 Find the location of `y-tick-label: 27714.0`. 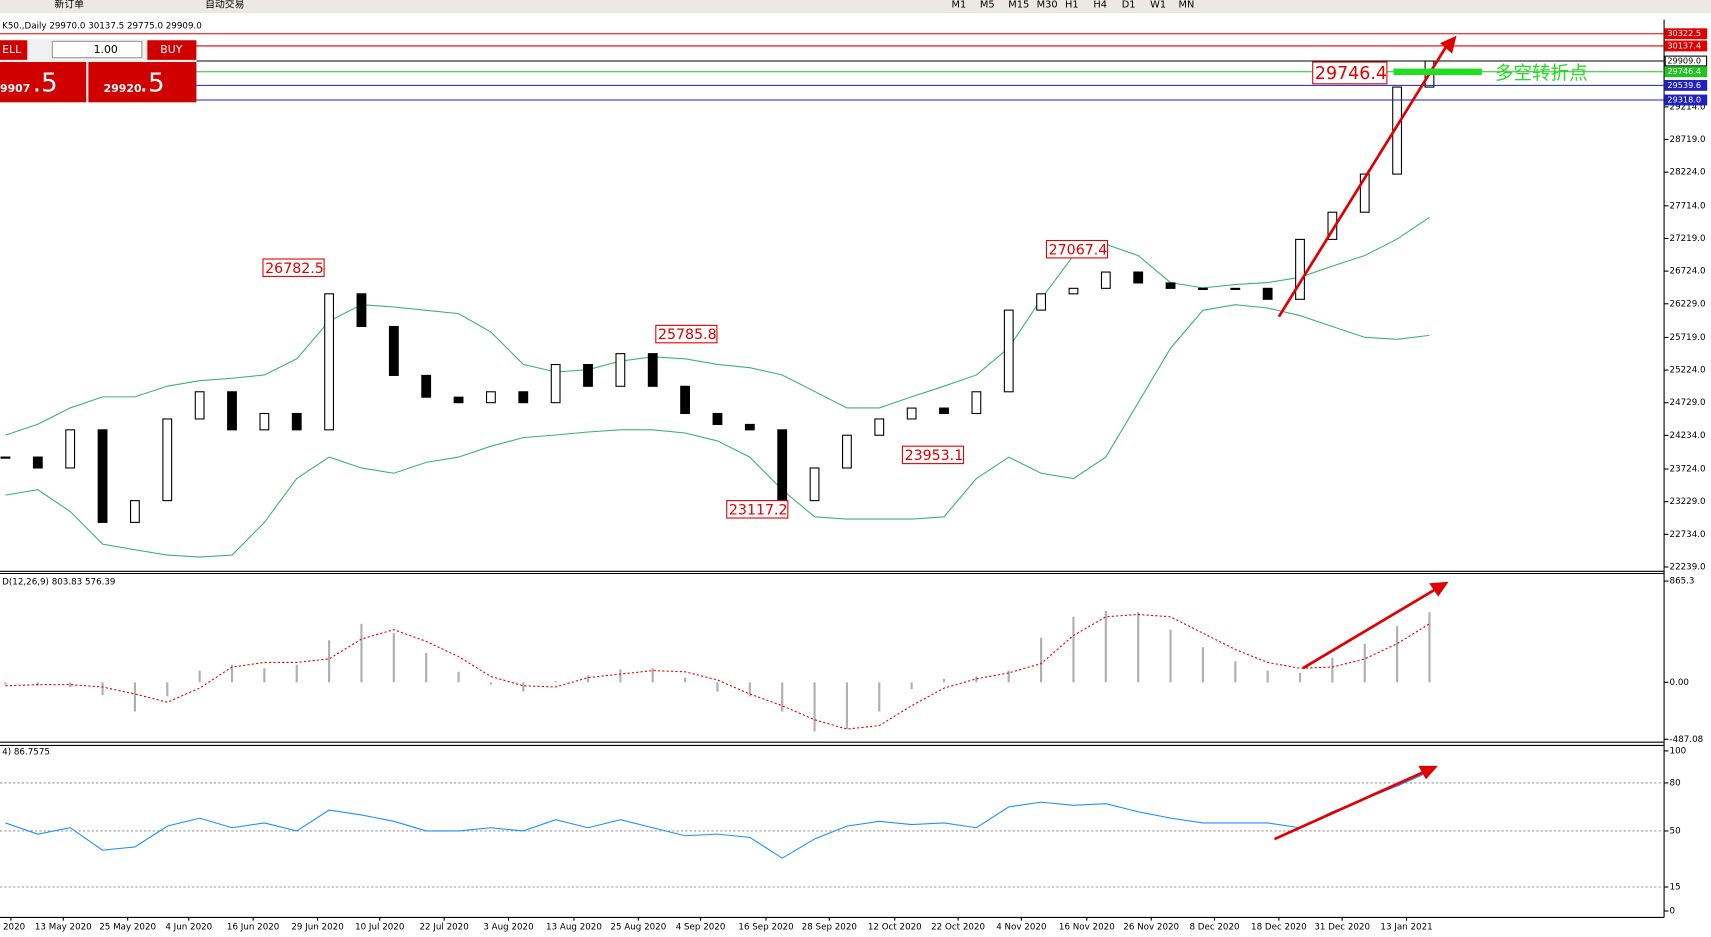

y-tick-label: 27714.0 is located at coordinates (1688, 206).